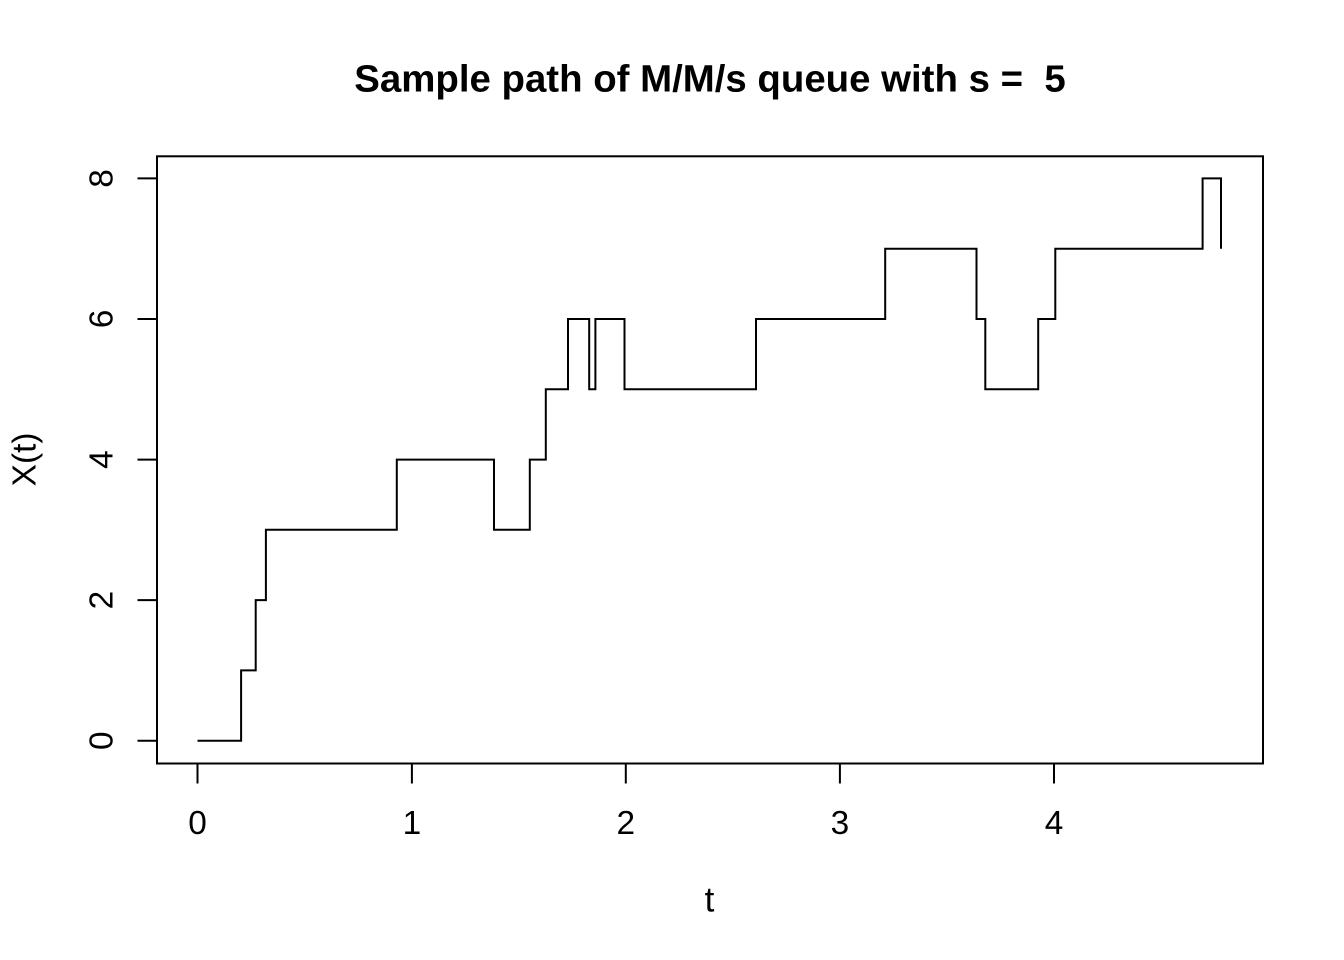 The image size is (1344, 960). I want to click on svg-text: X(t), so click(25, 460).